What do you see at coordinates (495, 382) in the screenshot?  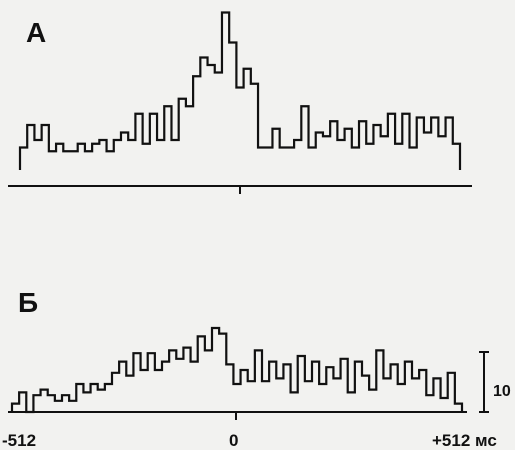 I see `scale-bar: 10` at bounding box center [495, 382].